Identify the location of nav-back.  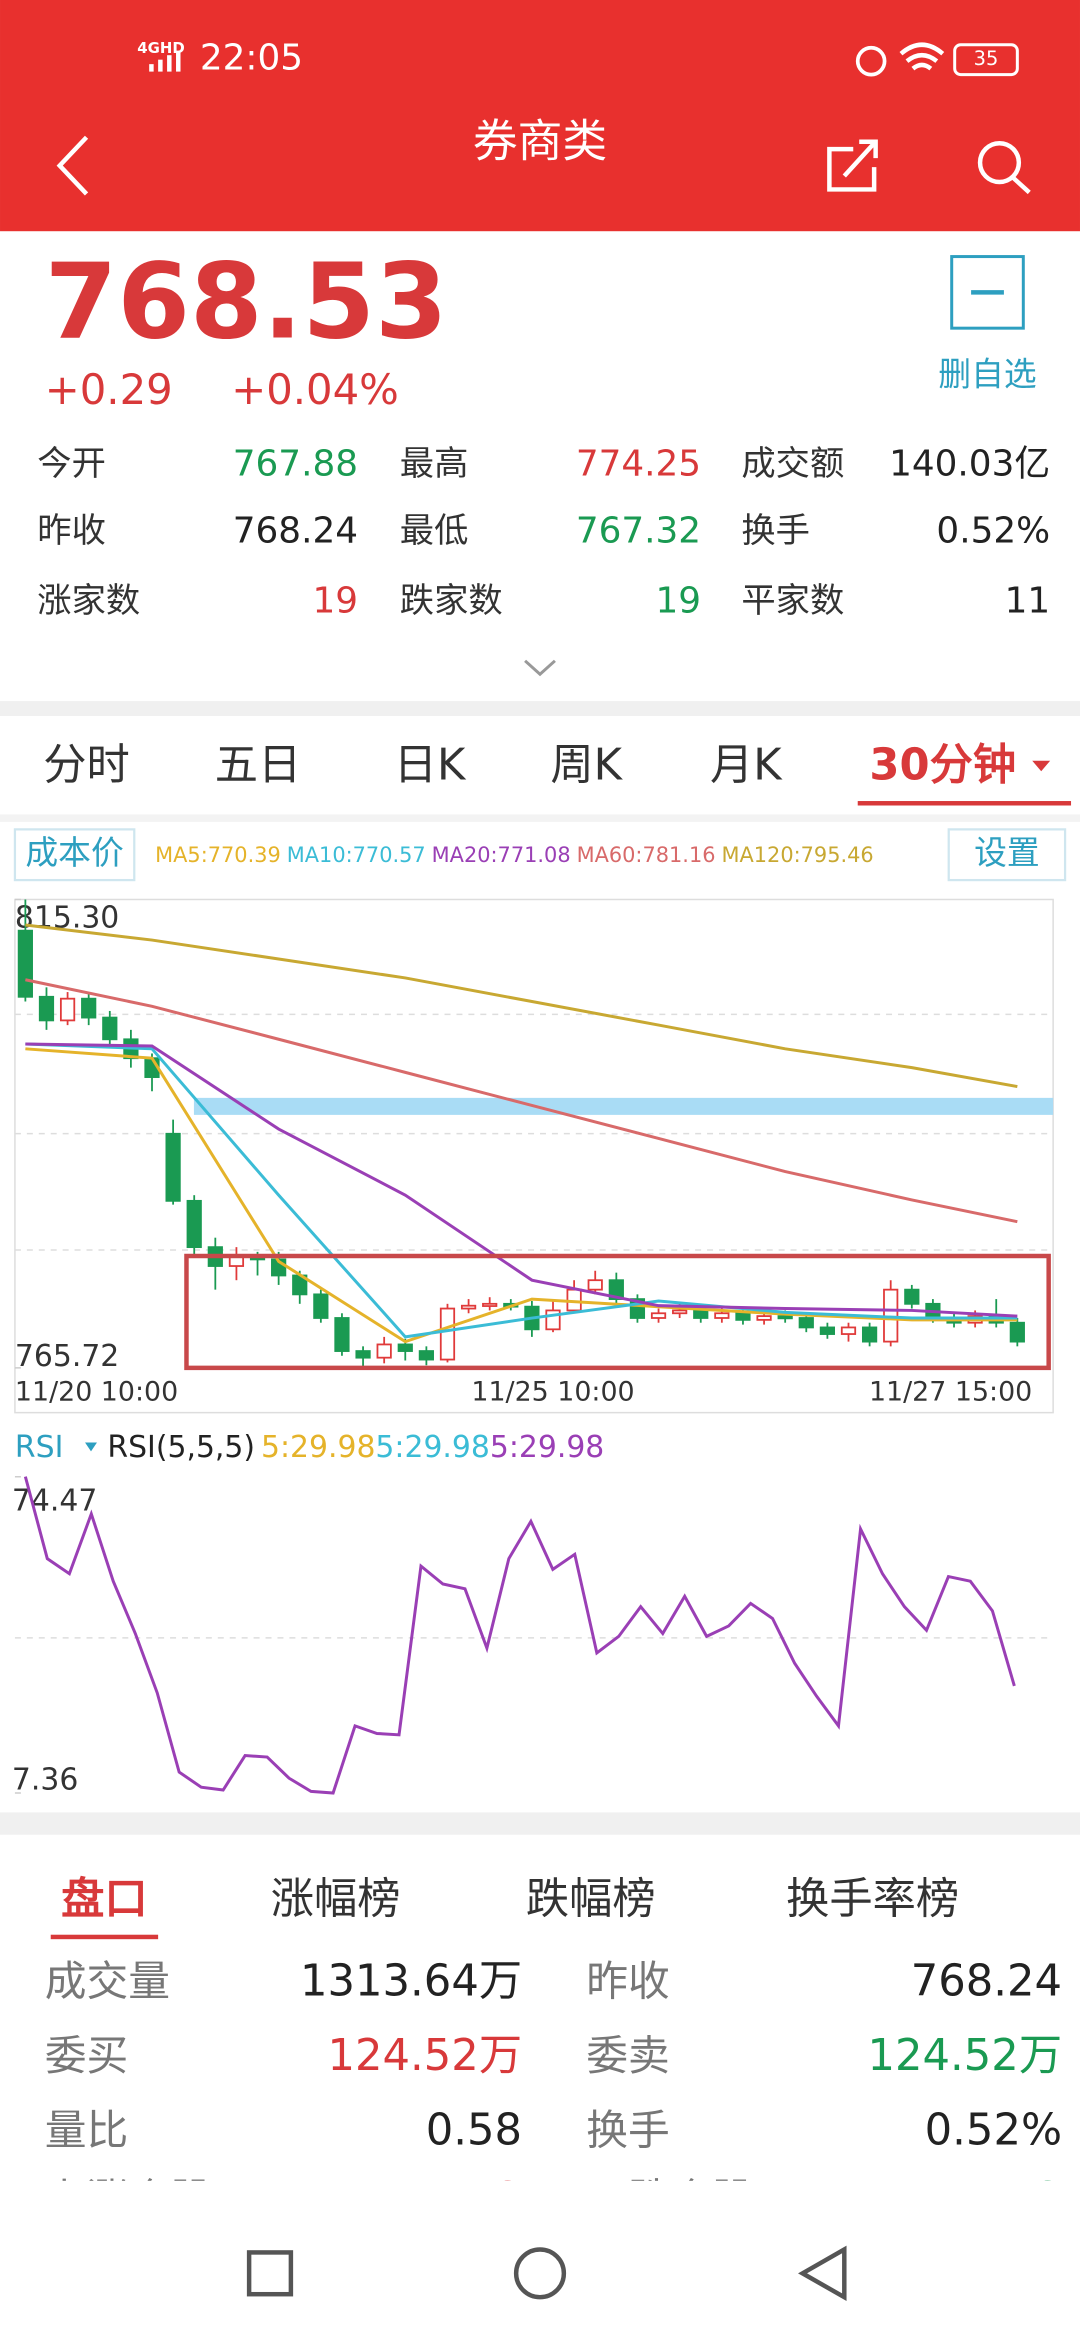
(822, 2273).